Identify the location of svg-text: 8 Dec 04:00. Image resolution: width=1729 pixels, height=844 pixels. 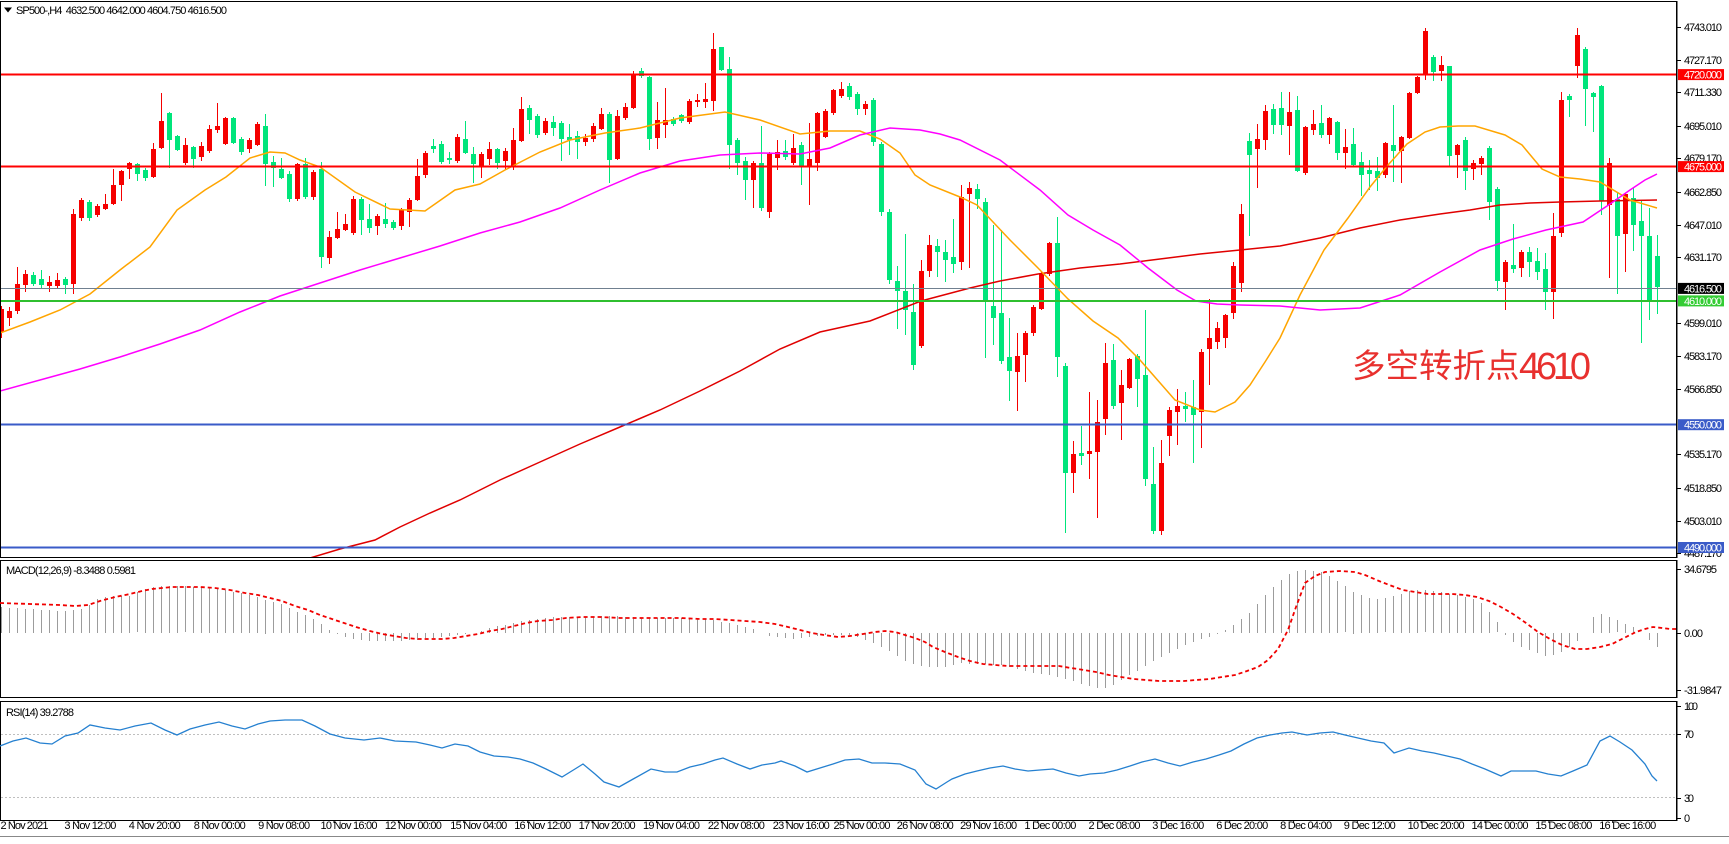
(1306, 826).